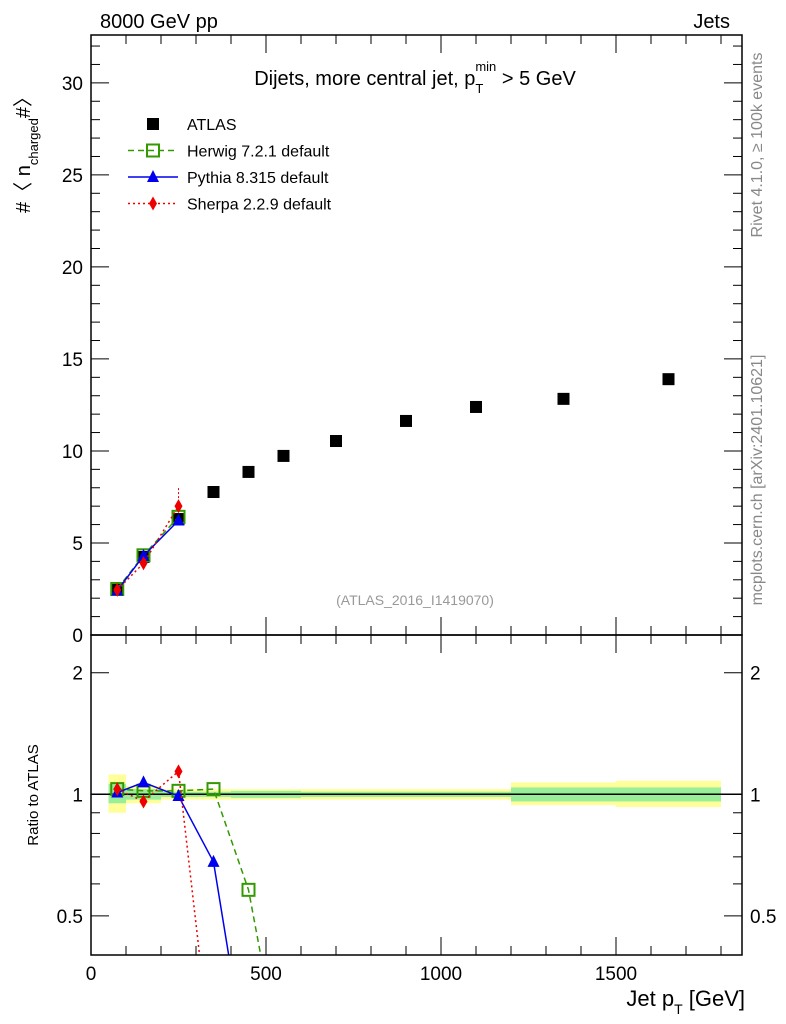 The image size is (786, 1024). What do you see at coordinates (159, 22) in the screenshot?
I see `header-left: 8000 GeV pp` at bounding box center [159, 22].